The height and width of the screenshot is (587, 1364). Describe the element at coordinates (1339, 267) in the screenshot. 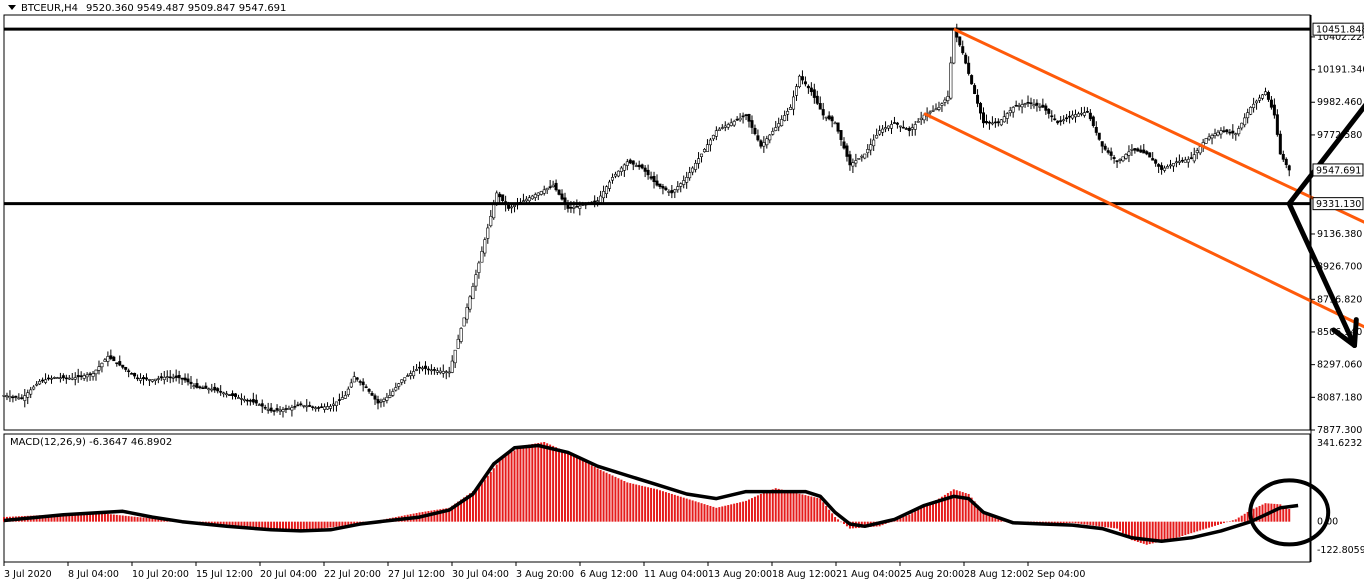

I see `price-axis-label: 8926.700` at that location.